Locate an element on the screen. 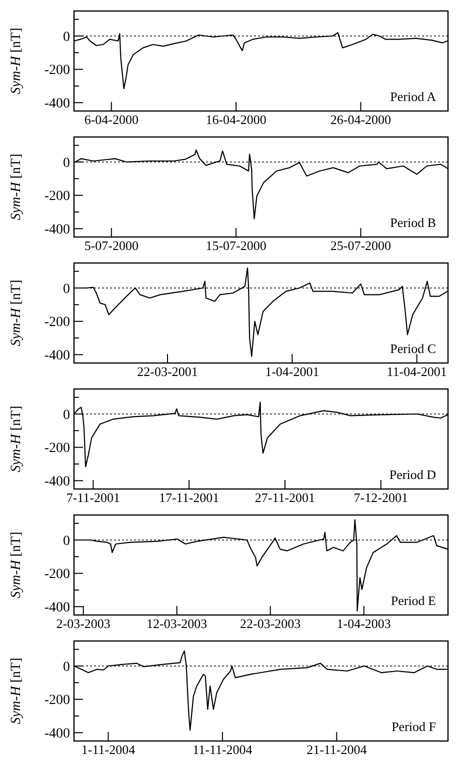 This screenshot has height=763, width=465. x-tick-label: 6-04-2000 is located at coordinates (111, 119).